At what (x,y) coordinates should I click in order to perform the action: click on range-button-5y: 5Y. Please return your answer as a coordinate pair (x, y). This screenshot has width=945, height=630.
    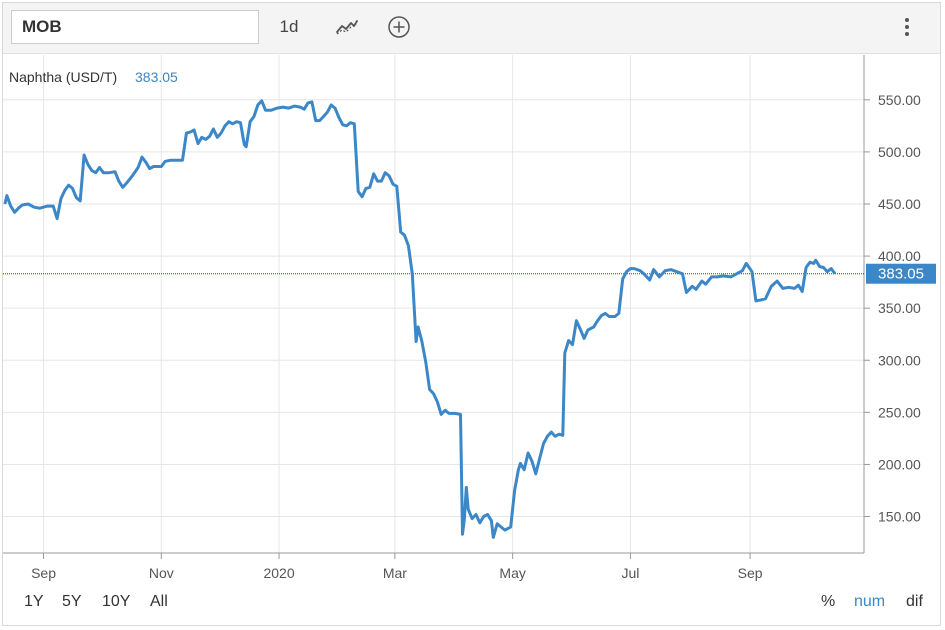
    Looking at the image, I should click on (72, 601).